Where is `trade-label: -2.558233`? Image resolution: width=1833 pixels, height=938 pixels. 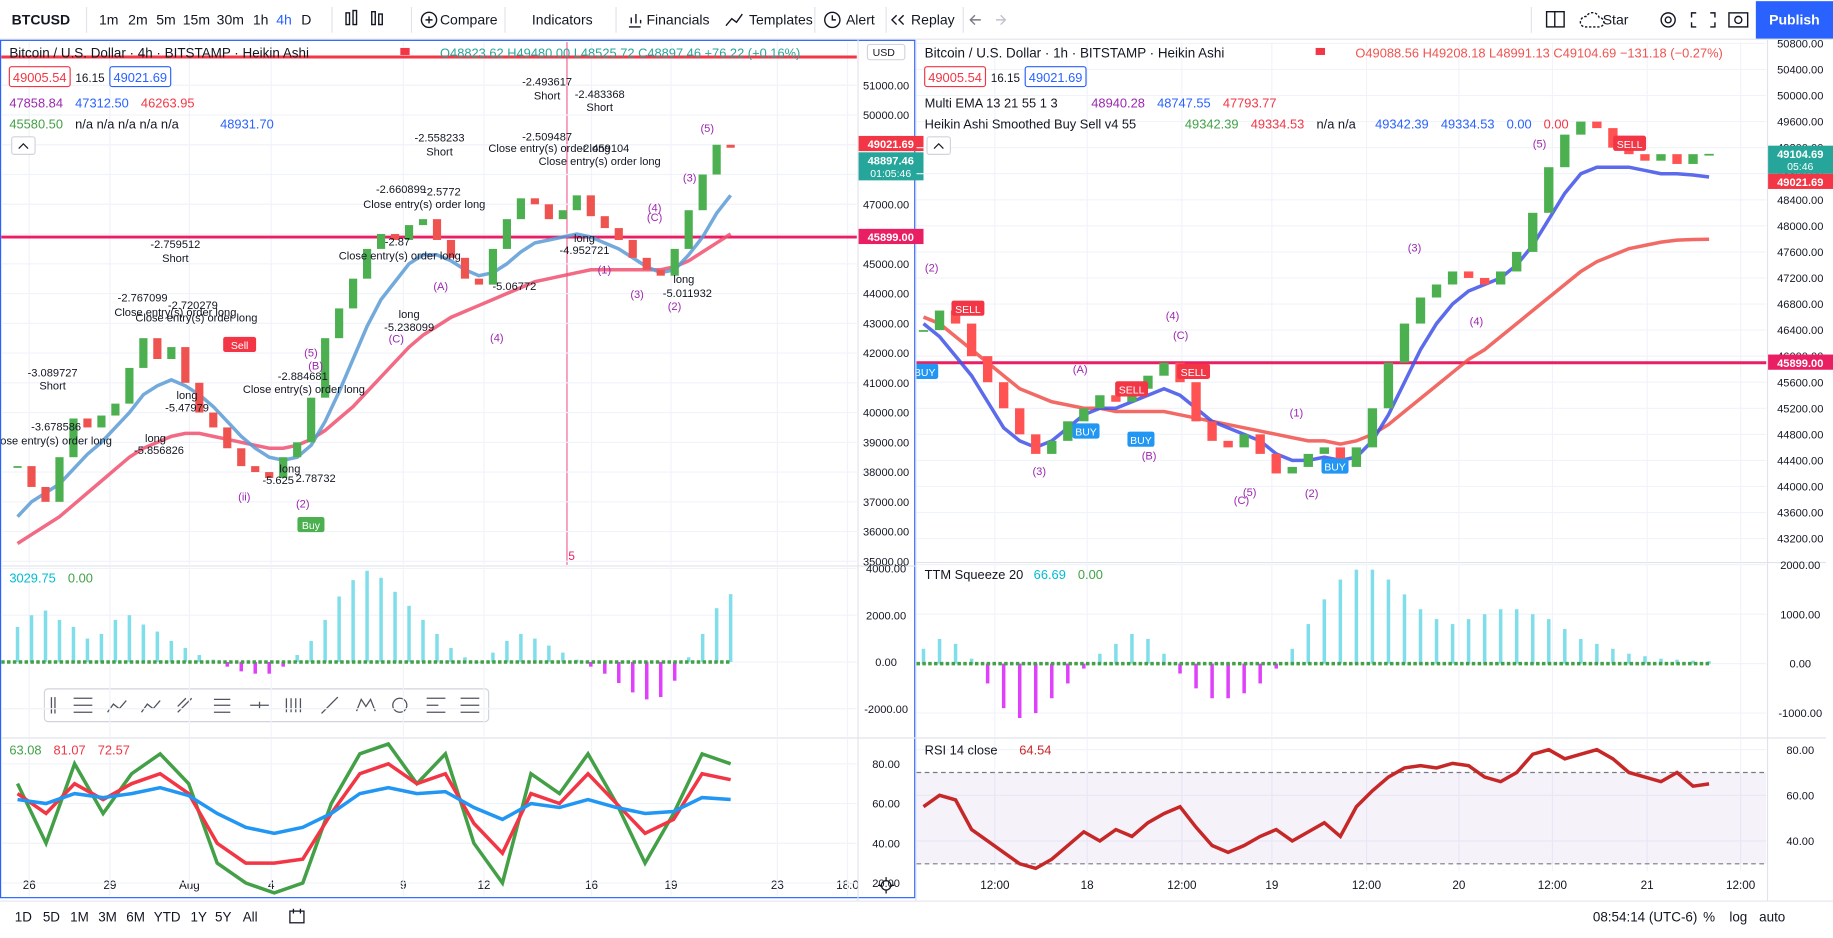 trade-label: -2.558233 is located at coordinates (440, 139).